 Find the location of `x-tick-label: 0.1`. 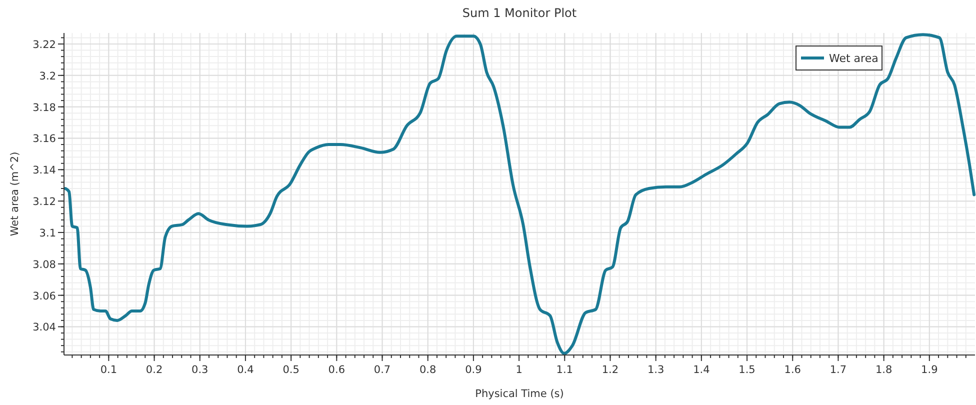

x-tick-label: 0.1 is located at coordinates (109, 370).